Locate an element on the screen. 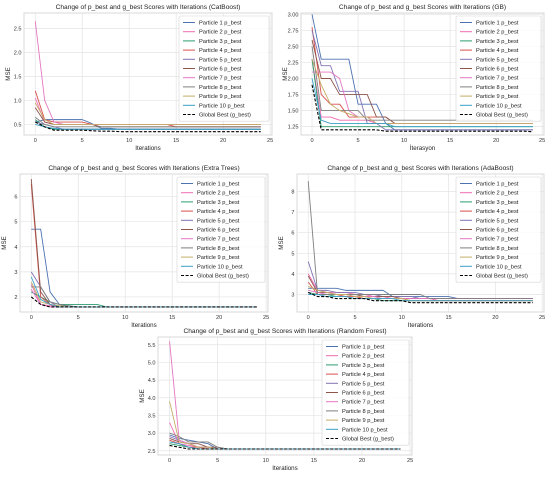 The image size is (550, 487). y-tick-label: 2.0 is located at coordinates (18, 53).